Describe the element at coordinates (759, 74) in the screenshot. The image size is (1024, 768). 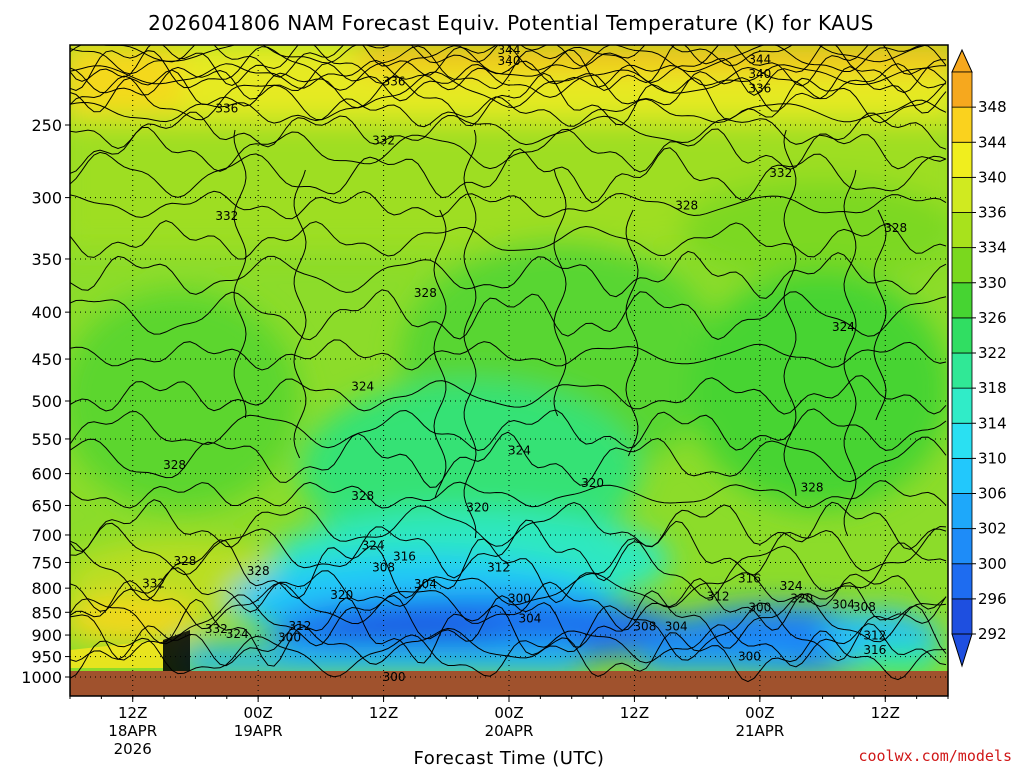
I see `contour-label: 340` at that location.